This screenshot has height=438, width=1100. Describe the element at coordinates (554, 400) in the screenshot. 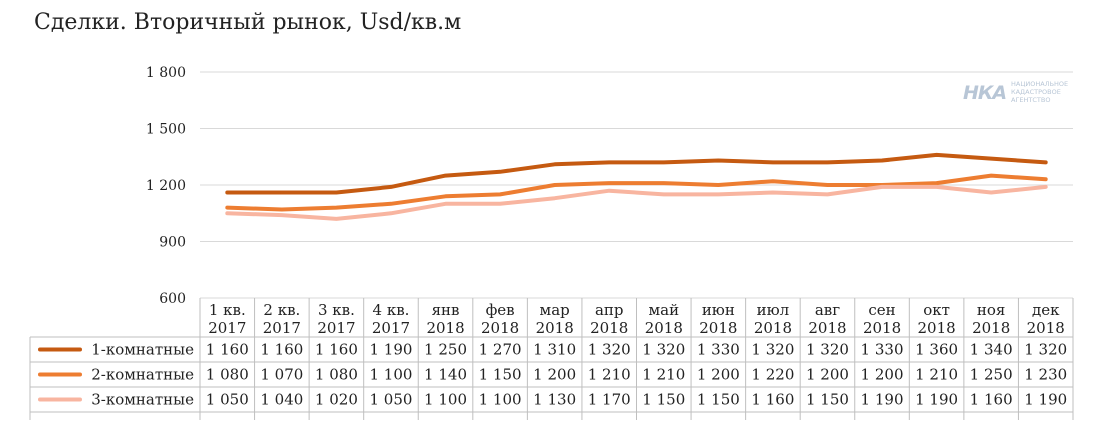

I see `data-label: 1 130` at that location.